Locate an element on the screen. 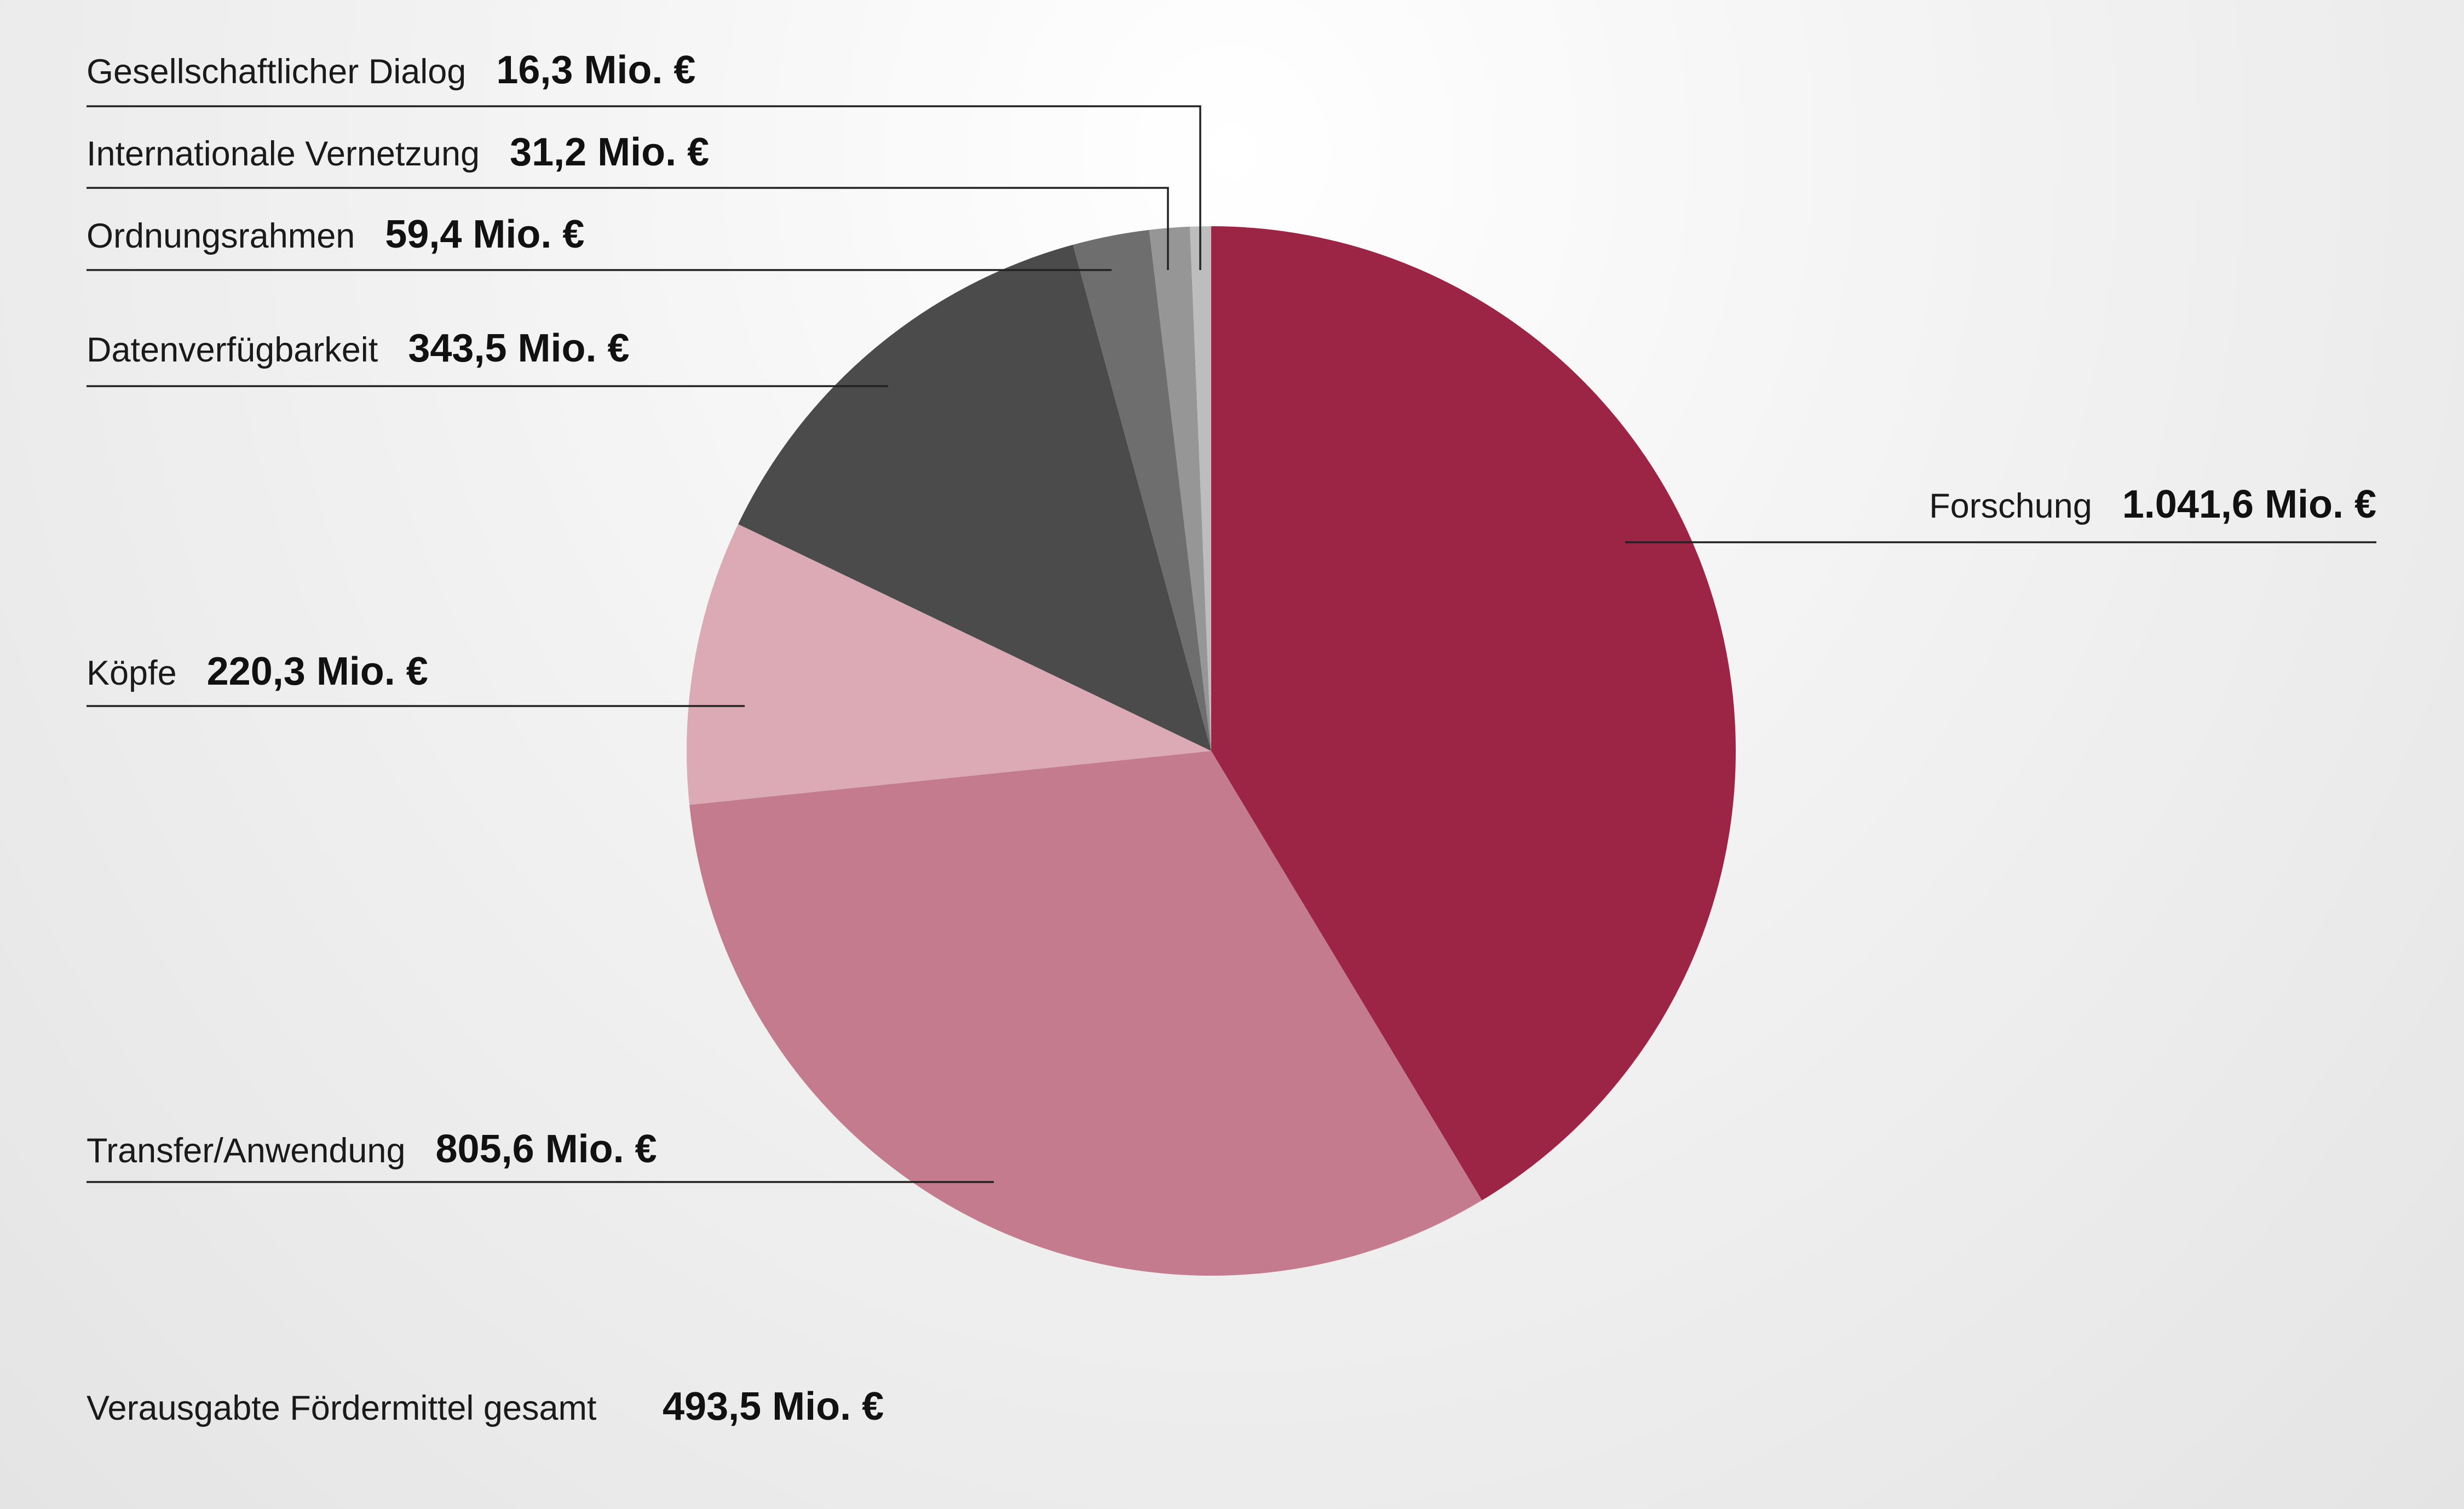 This screenshot has width=2464, height=1509. label-datenverfuegbarkeit: Datenverfügbarkeit 343,5 Mio. € is located at coordinates (359, 348).